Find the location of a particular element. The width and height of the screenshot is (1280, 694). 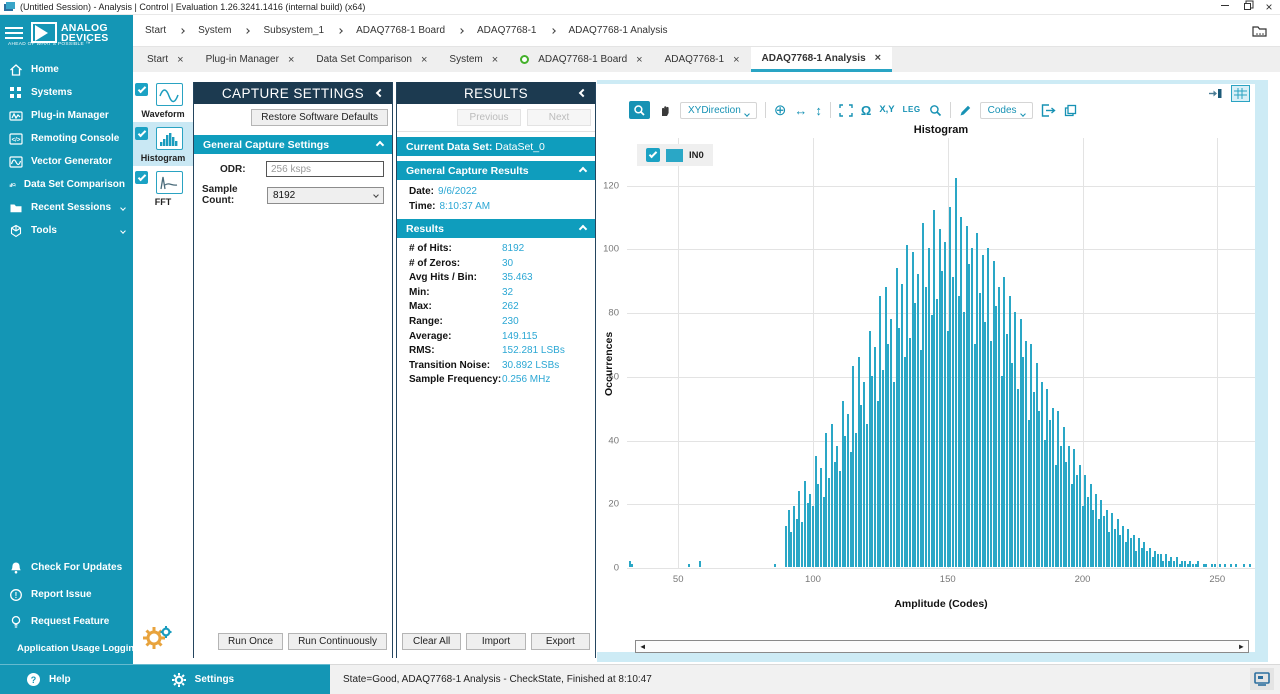

clear-all-button: Clear All is located at coordinates (432, 641).